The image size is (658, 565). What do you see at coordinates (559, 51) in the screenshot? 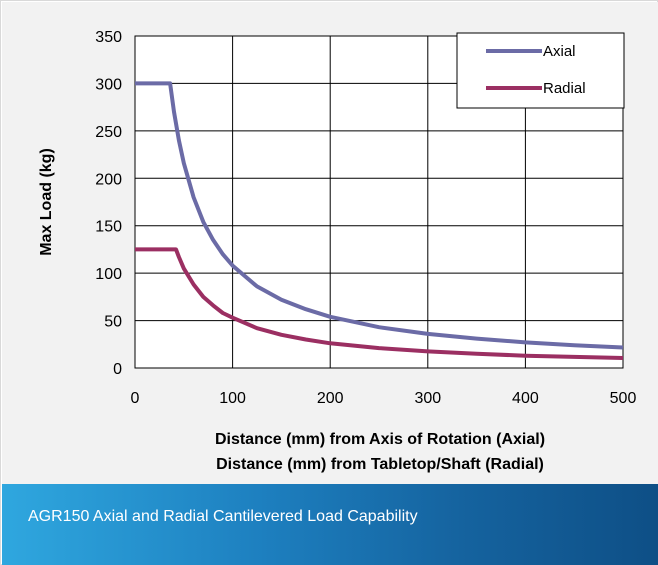
I see `legend-label-axial: Axial` at bounding box center [559, 51].